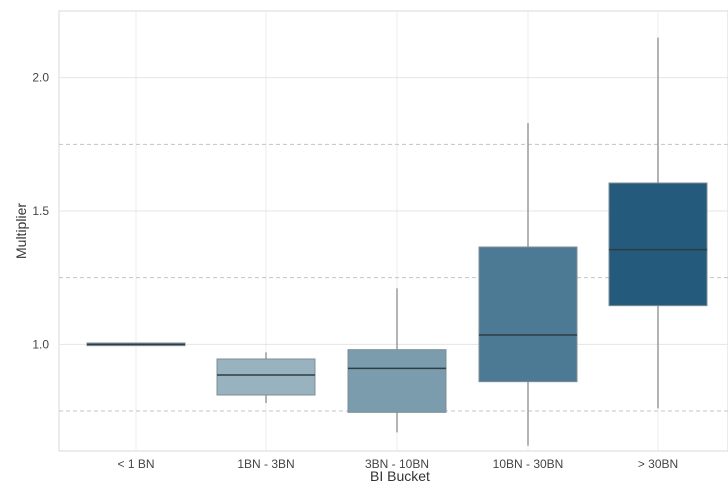 The width and height of the screenshot is (728, 485). I want to click on x-tick-label: > 30BN, so click(658, 464).